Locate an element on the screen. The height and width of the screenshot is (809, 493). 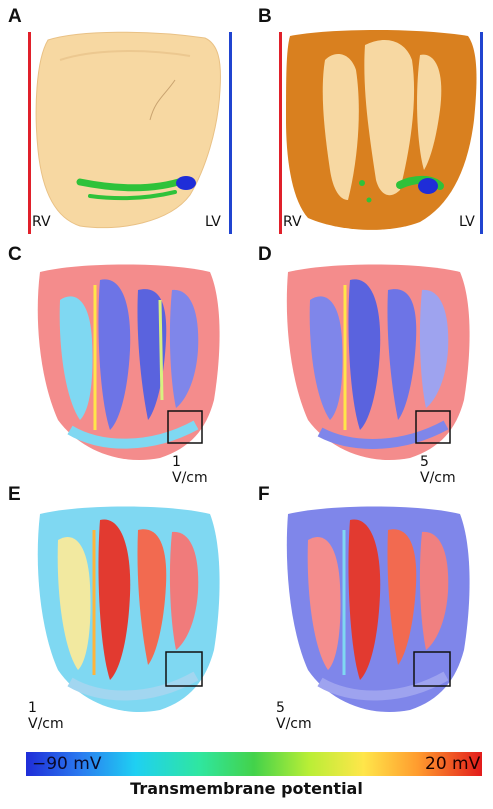
lv-label-b: LV is located at coordinates (467, 222).